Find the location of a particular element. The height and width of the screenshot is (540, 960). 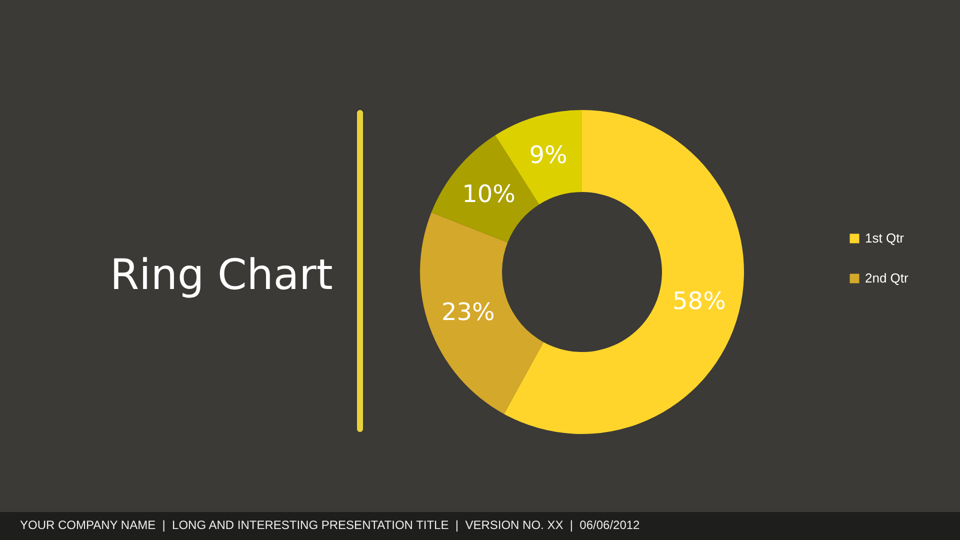

legend-label: 1st Qtr is located at coordinates (885, 238).